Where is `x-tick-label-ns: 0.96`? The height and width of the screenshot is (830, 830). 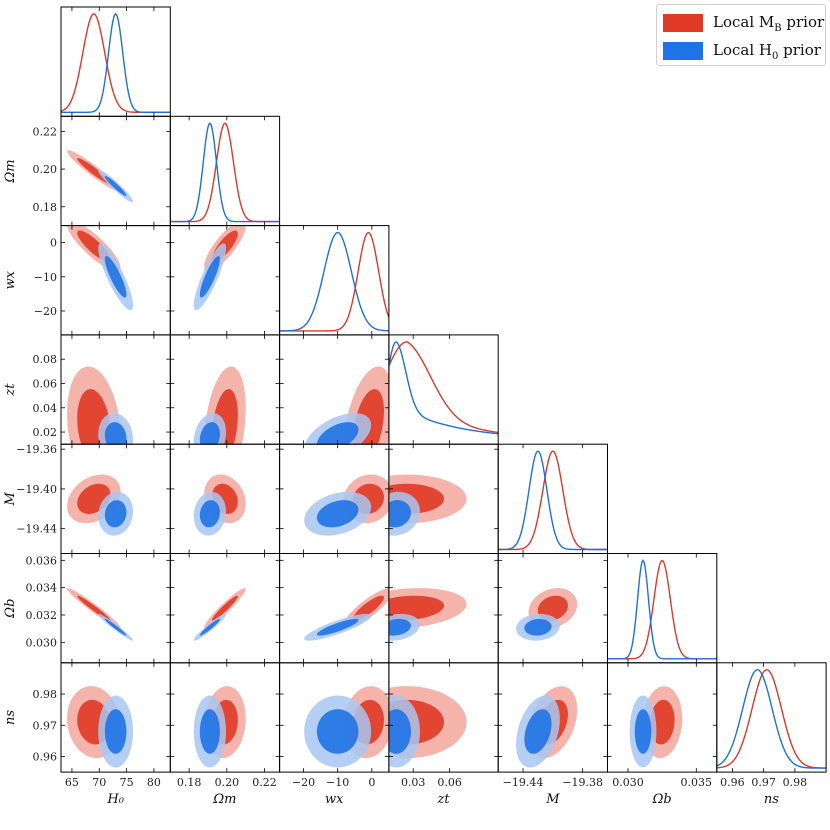
x-tick-label-ns: 0.96 is located at coordinates (732, 782).